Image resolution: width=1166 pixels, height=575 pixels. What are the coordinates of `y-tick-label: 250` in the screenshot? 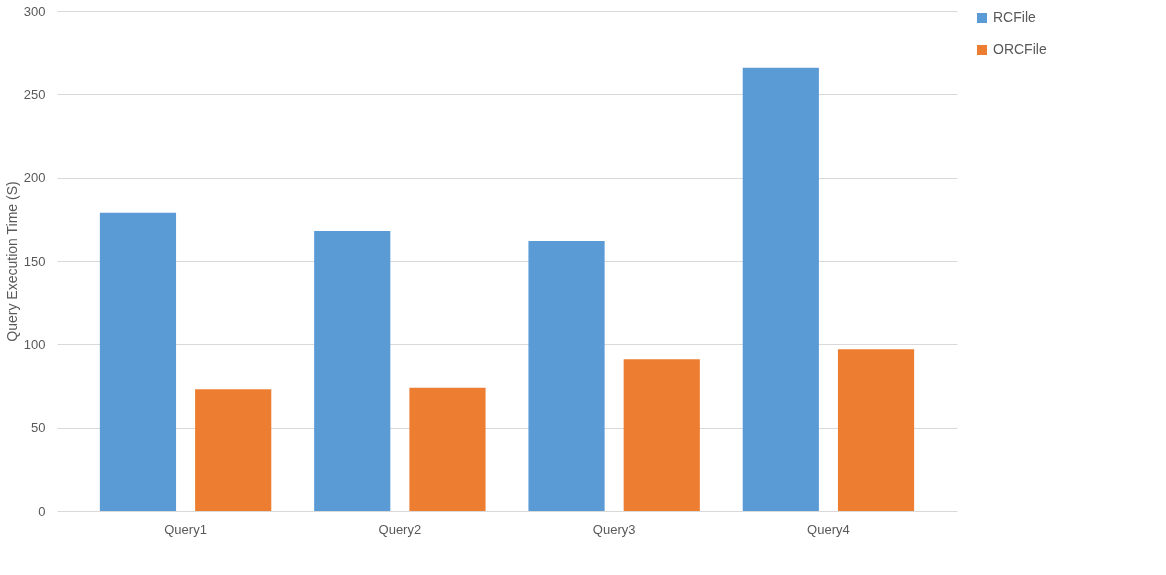 It's located at (34, 94).